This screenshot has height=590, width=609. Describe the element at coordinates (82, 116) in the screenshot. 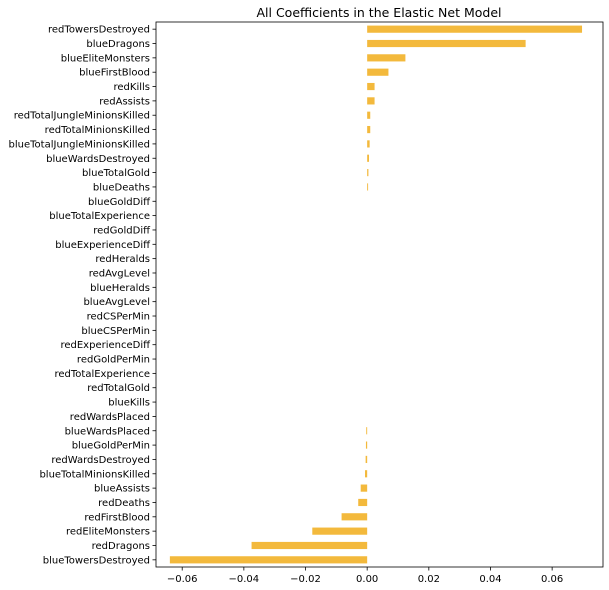

I see `y-tick-label: redTotalJungleMinionsKilled` at that location.